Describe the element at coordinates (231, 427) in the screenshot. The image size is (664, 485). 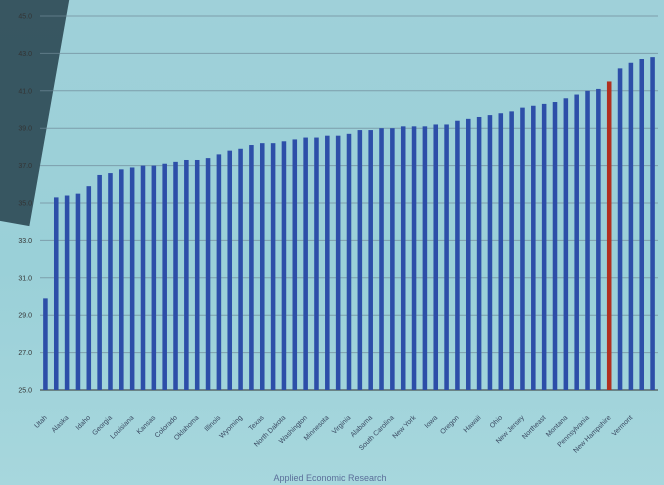
I see `x-category-label: Wyoming` at that location.